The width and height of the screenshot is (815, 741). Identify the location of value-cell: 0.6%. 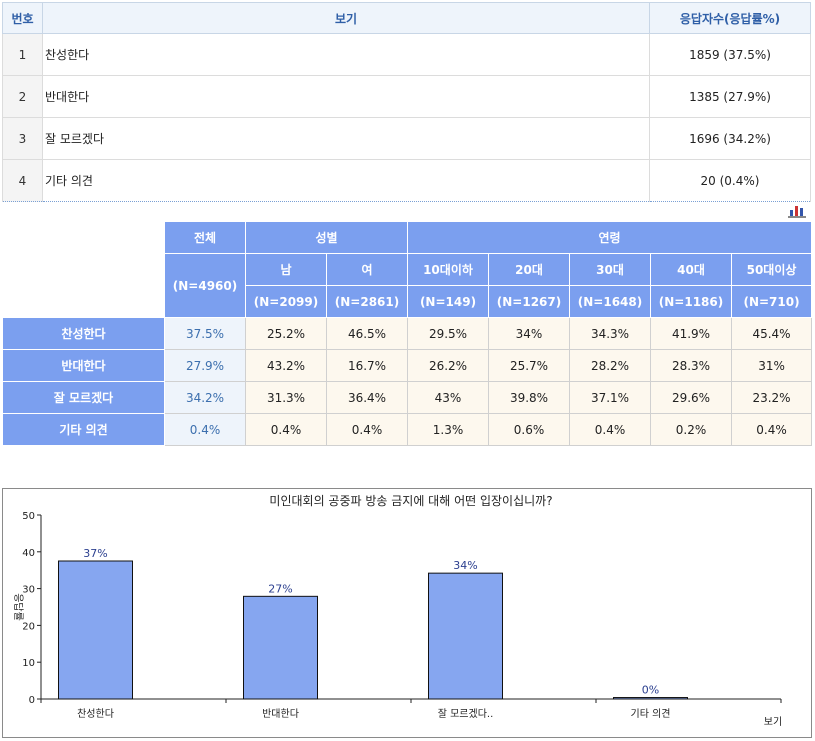
(529, 429).